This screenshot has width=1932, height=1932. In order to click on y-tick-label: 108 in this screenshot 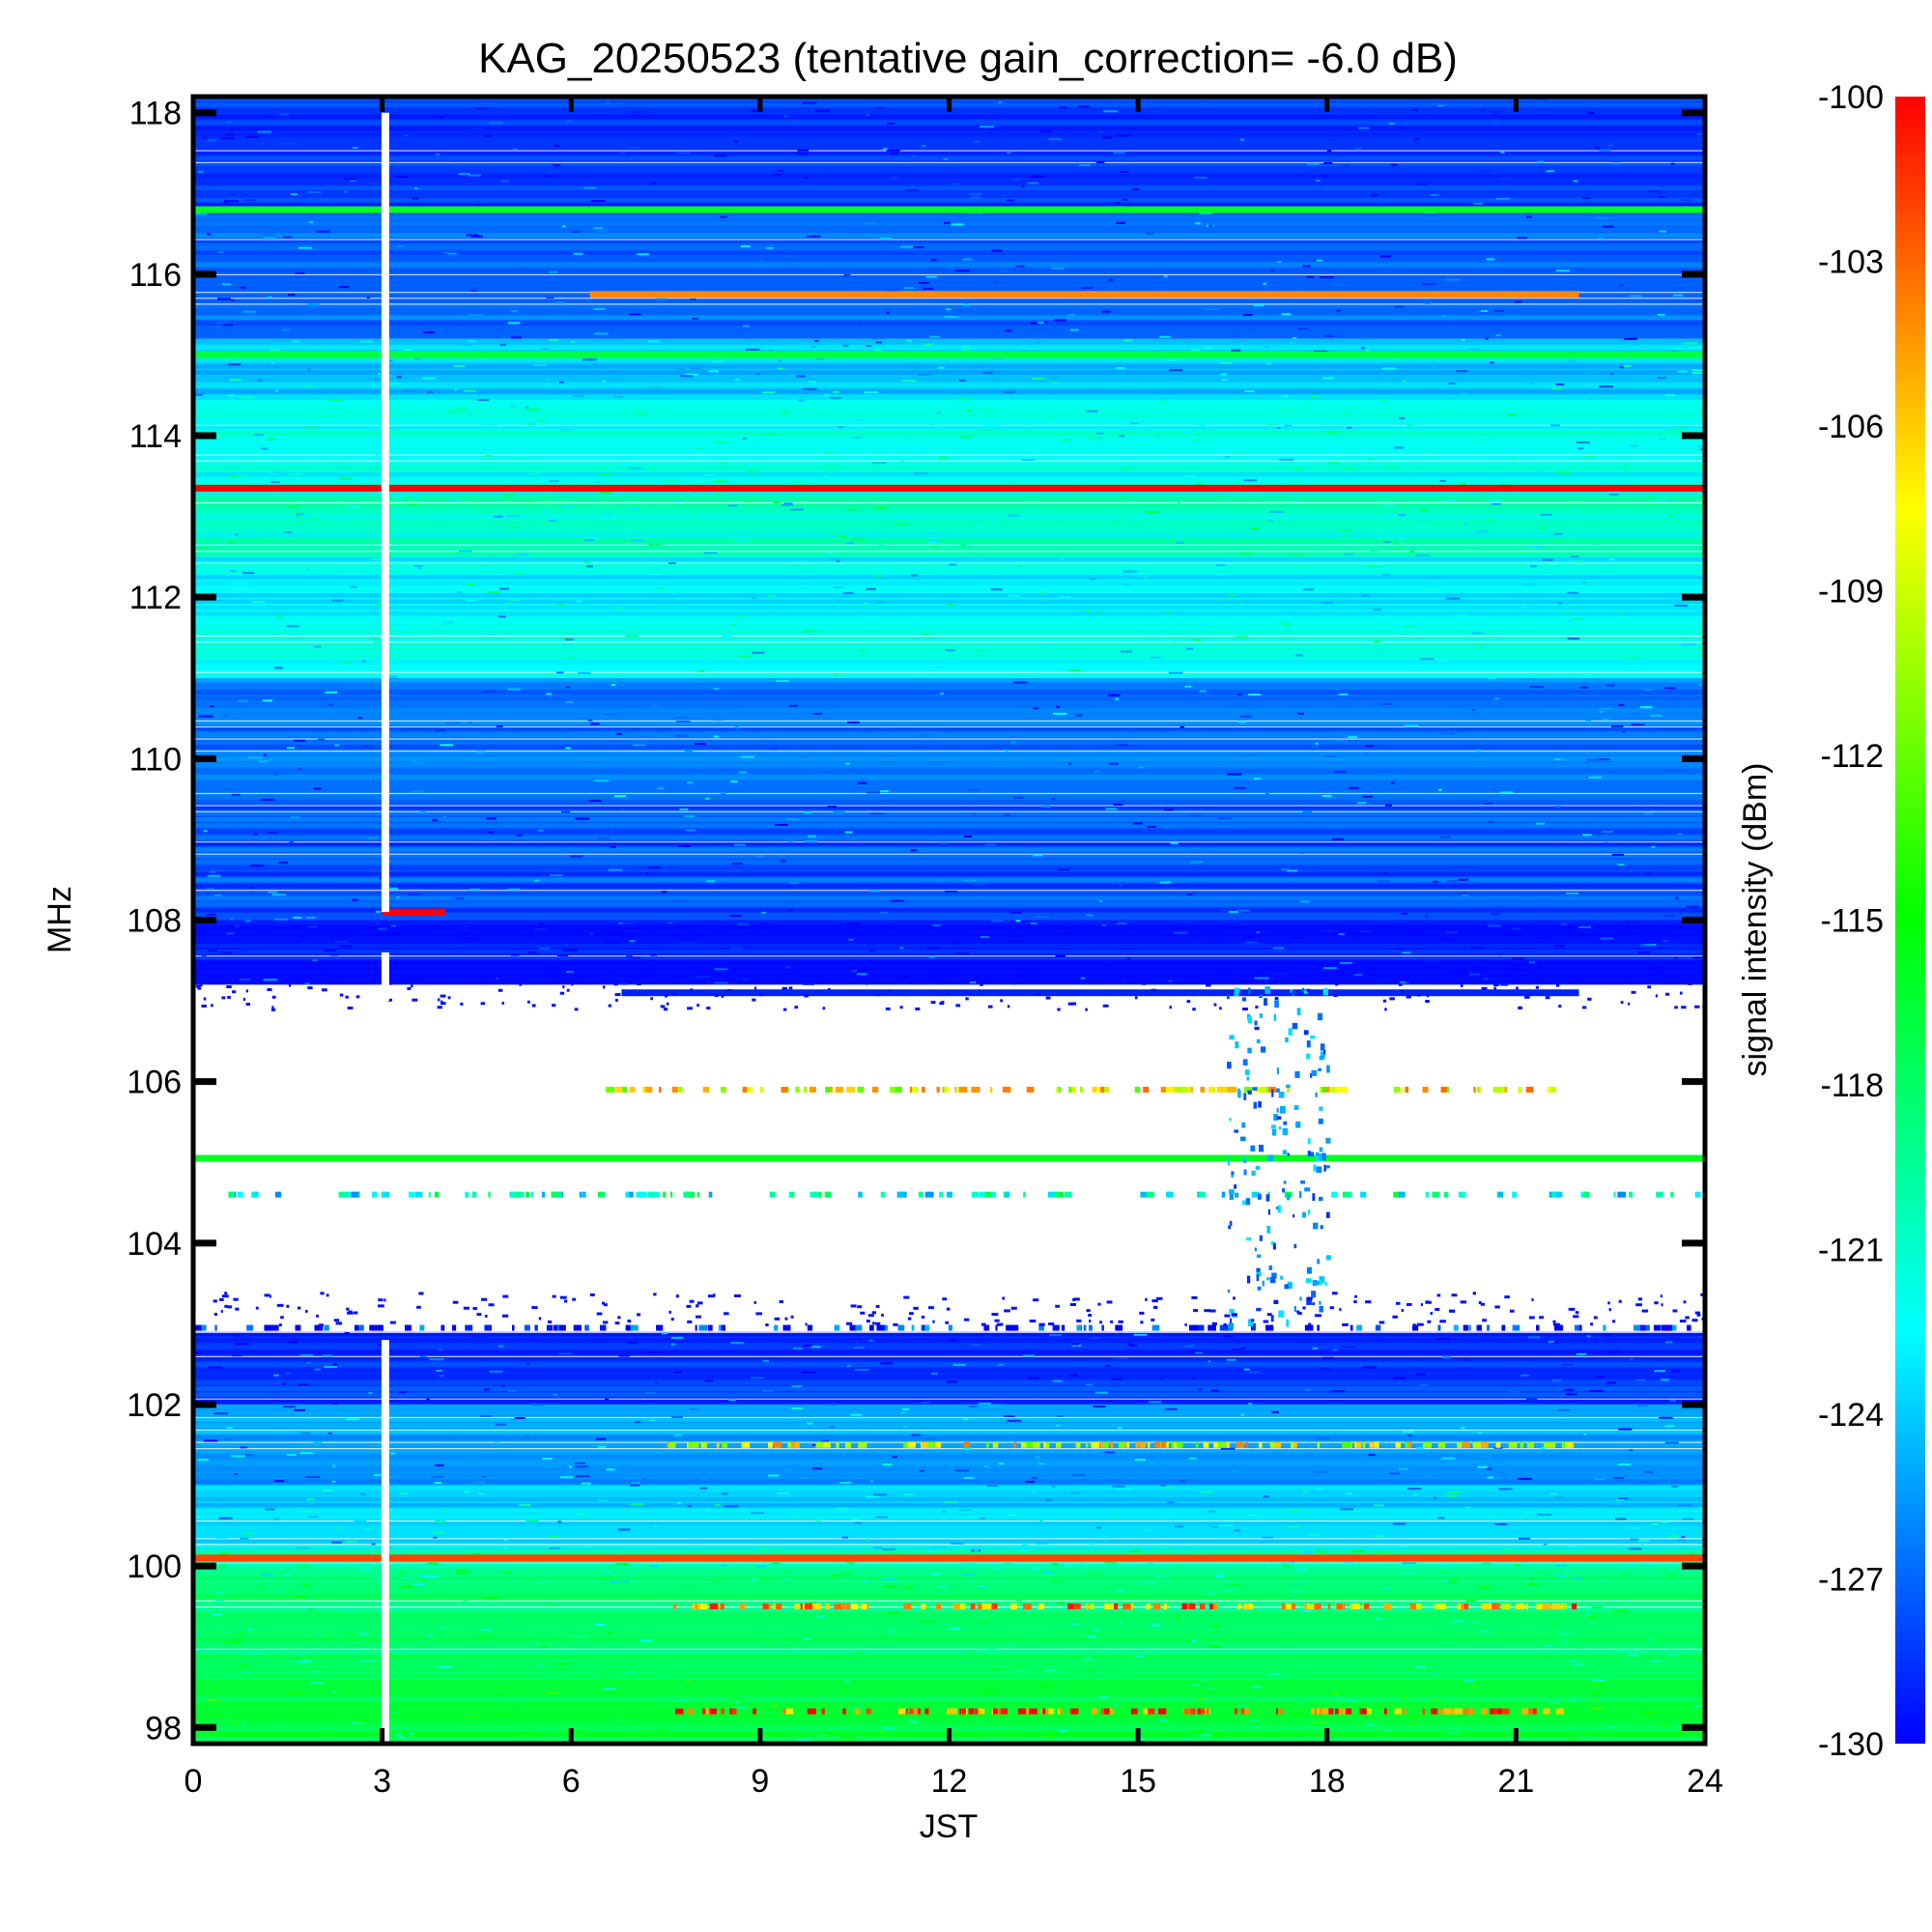, I will do `click(154, 921)`.